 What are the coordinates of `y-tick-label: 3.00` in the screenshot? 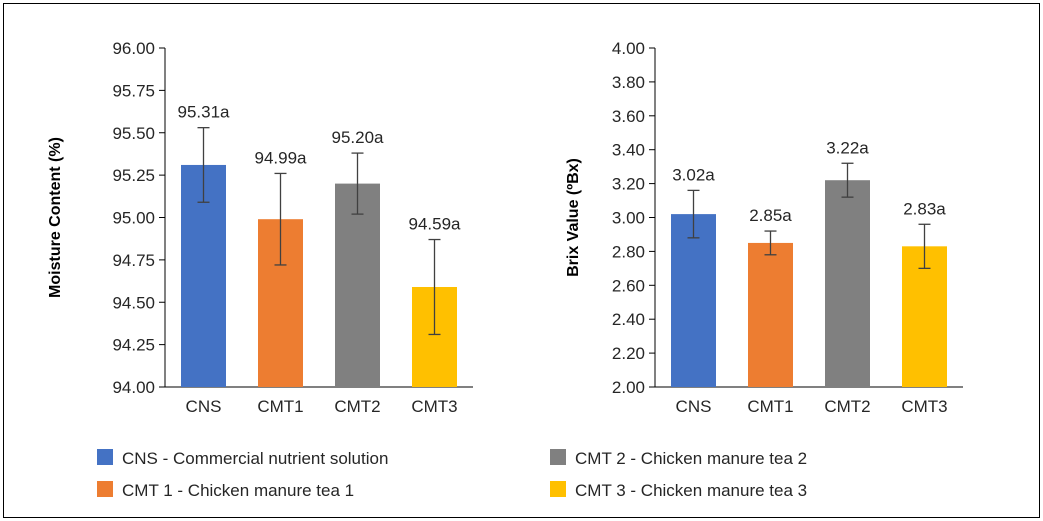 It's located at (628, 218).